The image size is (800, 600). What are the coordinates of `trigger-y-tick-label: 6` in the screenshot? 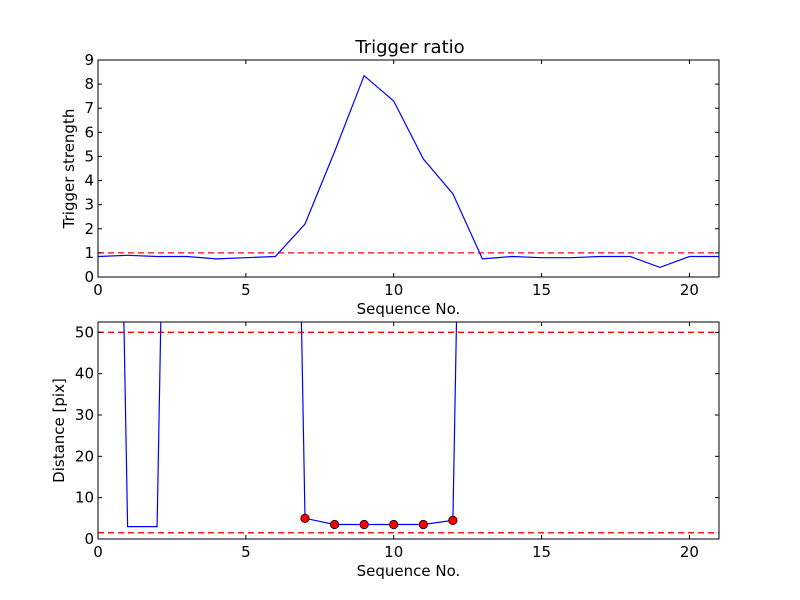 It's located at (89, 132).